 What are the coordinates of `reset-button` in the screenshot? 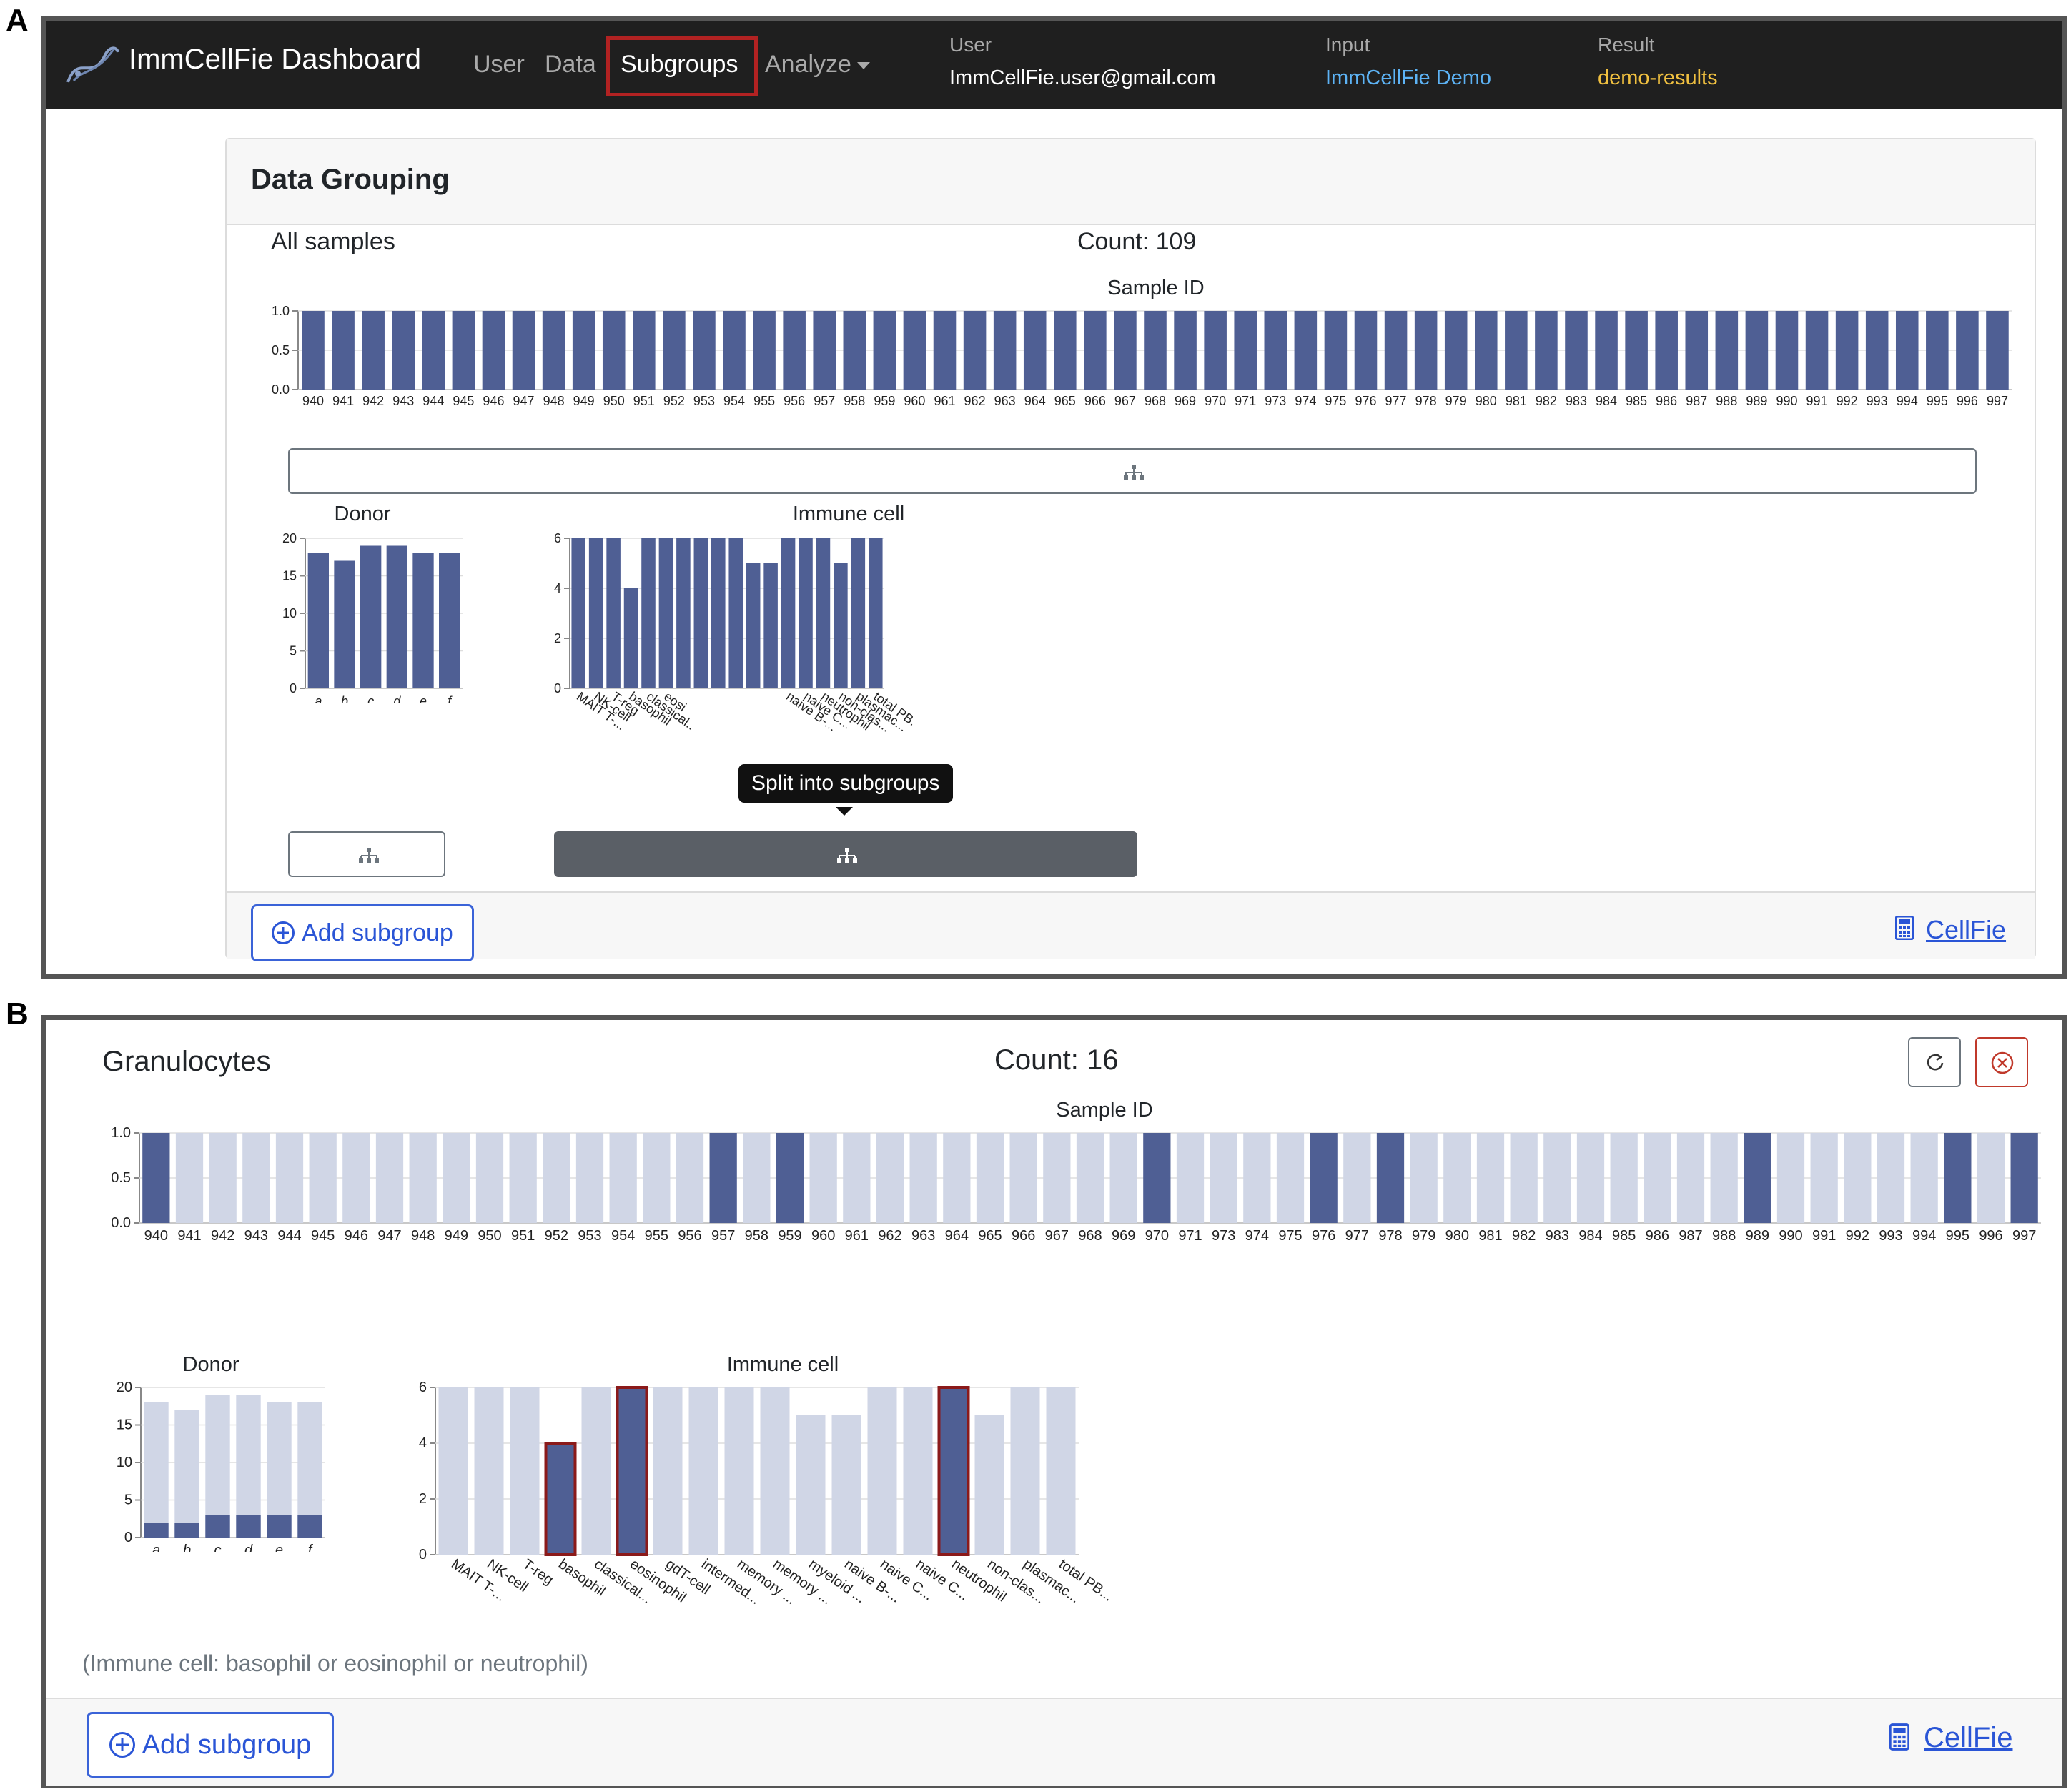 It's located at (1934, 1062).